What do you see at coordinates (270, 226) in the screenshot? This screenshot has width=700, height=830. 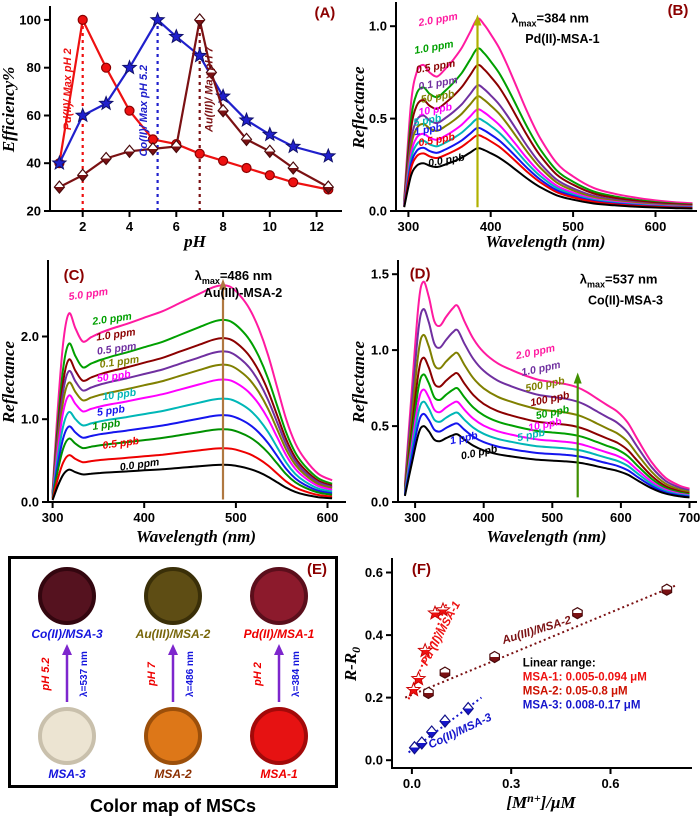 I see `x-tick-label: 10` at bounding box center [270, 226].